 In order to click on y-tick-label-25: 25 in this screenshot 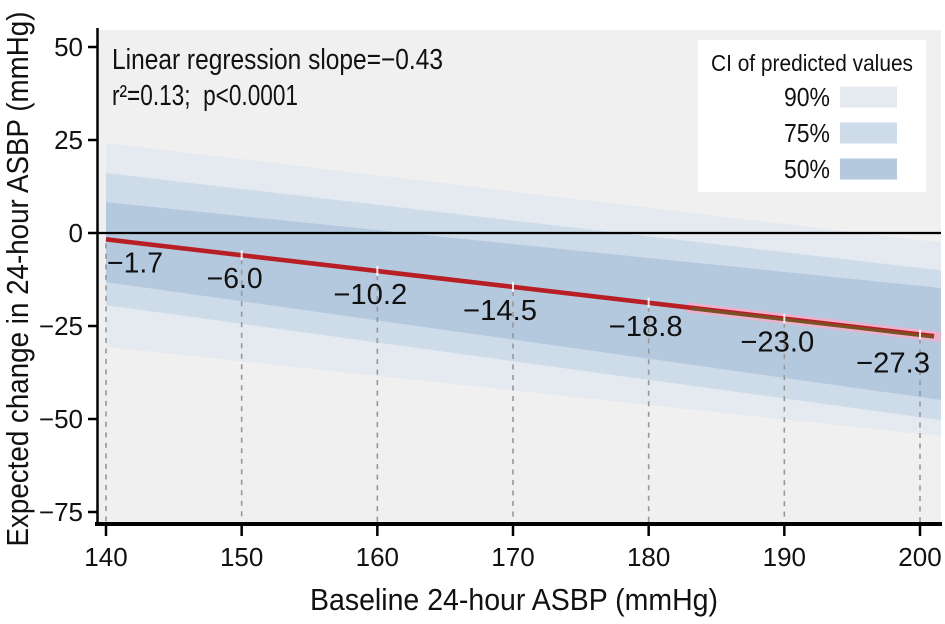, I will do `click(68, 140)`.